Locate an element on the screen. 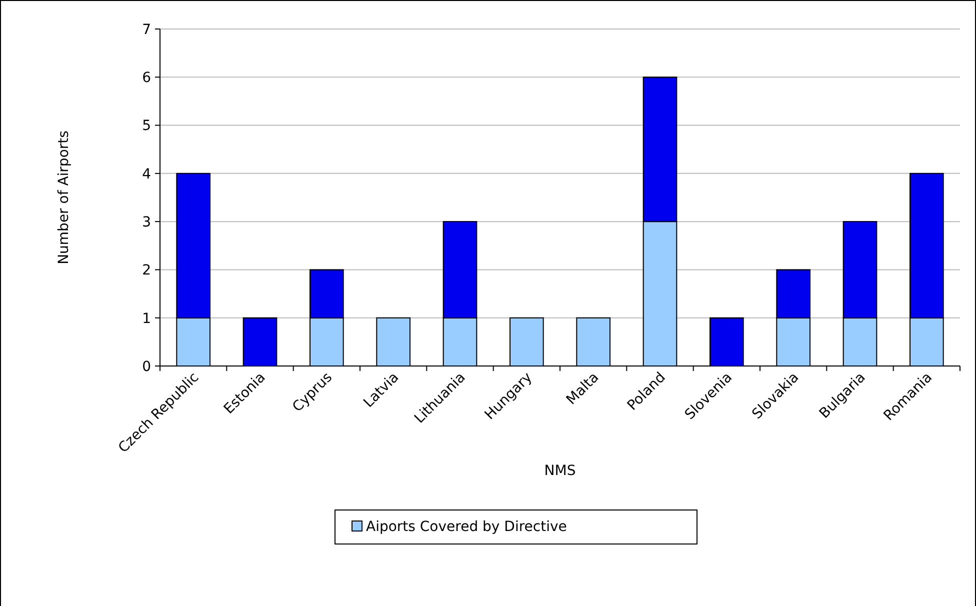  y-tick-label: 6 is located at coordinates (147, 78).